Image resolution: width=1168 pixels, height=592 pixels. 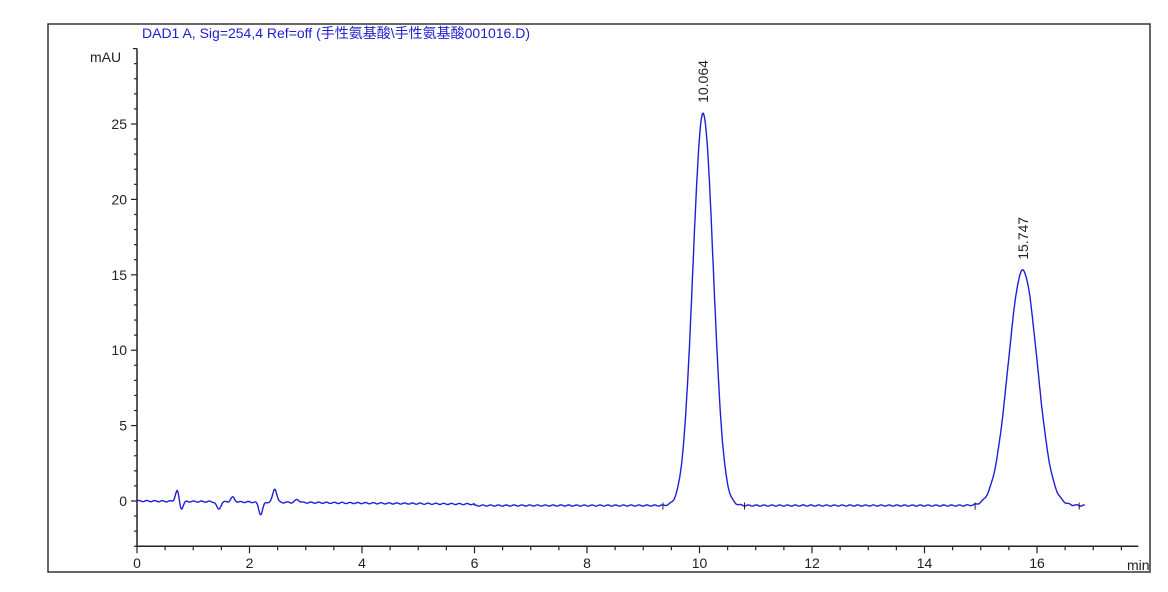 I want to click on x-tick-label: 16, so click(x=1037, y=563).